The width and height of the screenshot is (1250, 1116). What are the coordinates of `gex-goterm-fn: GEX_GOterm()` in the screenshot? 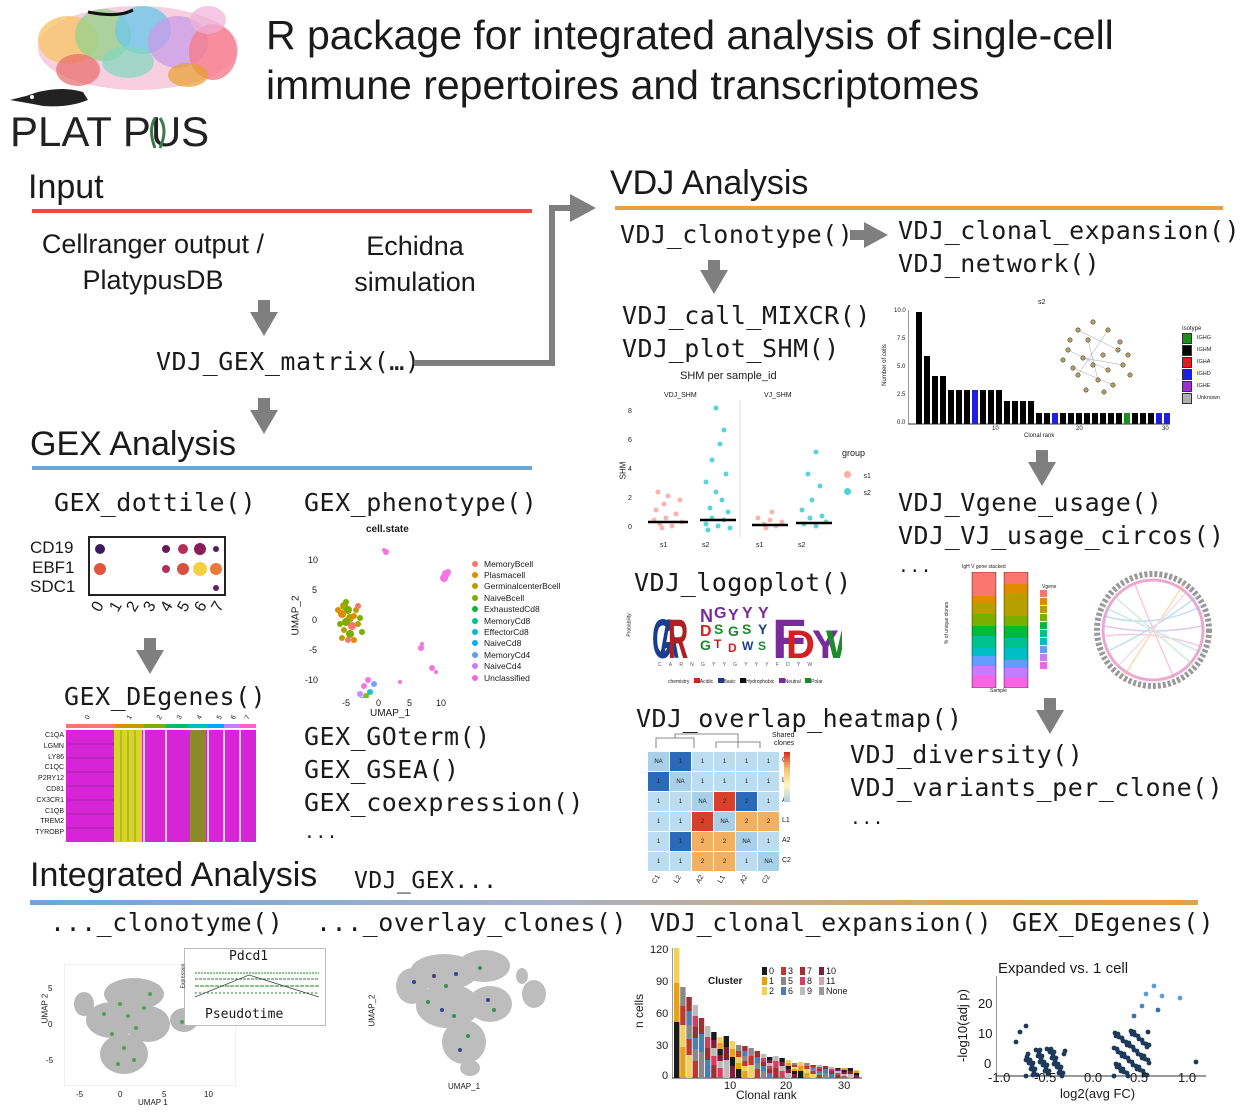 It's located at (397, 736).